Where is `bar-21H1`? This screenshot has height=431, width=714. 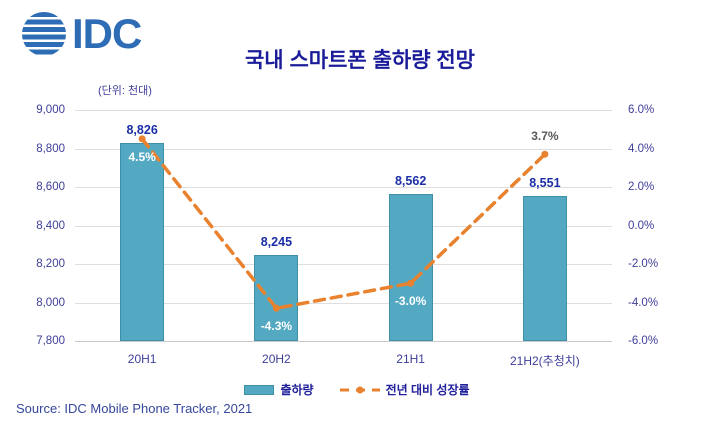 bar-21H1 is located at coordinates (410, 267).